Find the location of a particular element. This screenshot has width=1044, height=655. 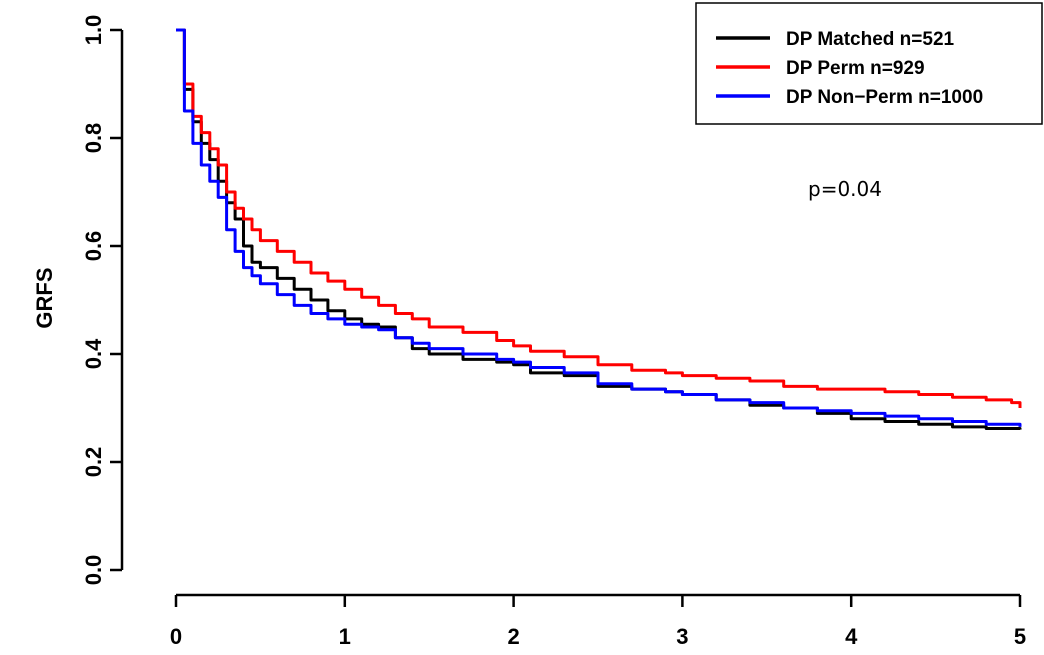

legend-box is located at coordinates (869, 63).